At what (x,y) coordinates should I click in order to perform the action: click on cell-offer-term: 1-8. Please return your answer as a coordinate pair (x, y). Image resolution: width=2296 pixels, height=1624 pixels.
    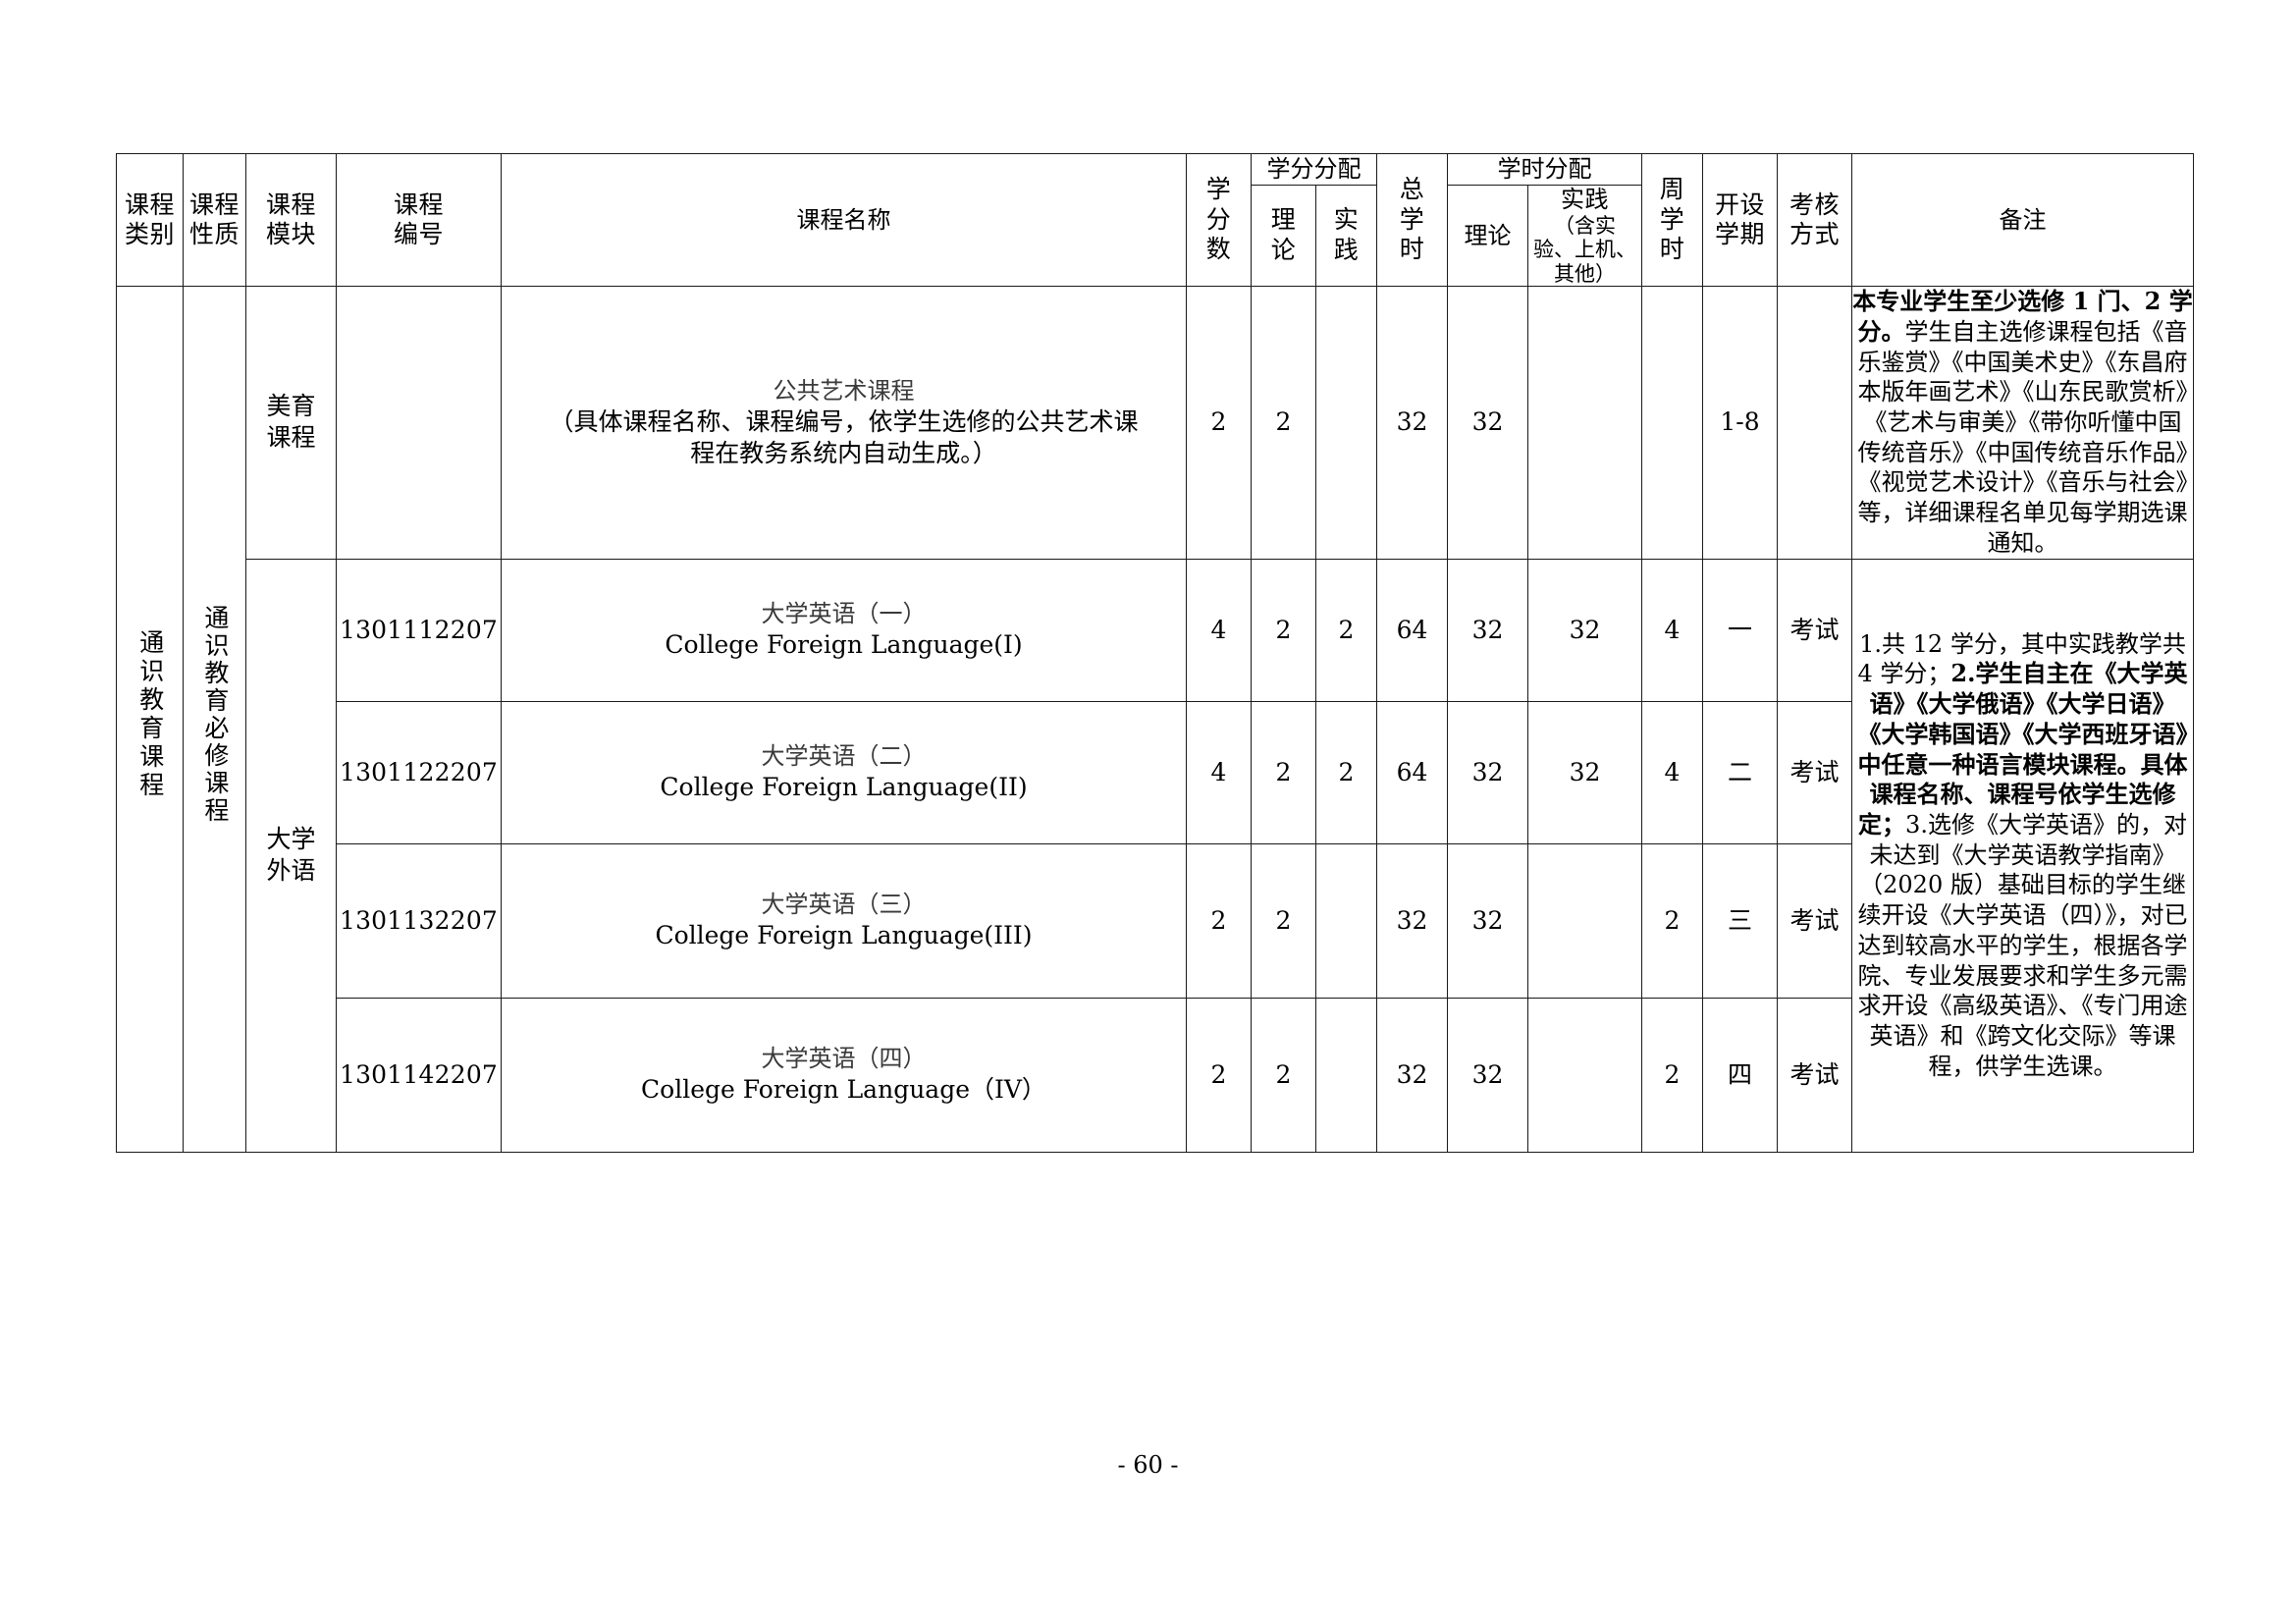
    Looking at the image, I should click on (1740, 423).